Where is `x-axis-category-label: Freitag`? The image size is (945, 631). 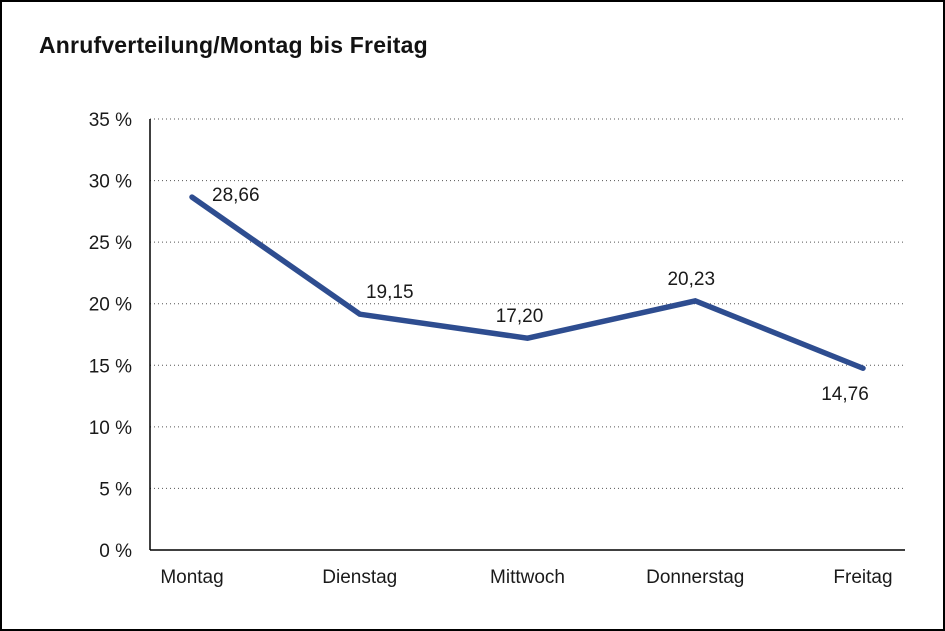
x-axis-category-label: Freitag is located at coordinates (862, 577).